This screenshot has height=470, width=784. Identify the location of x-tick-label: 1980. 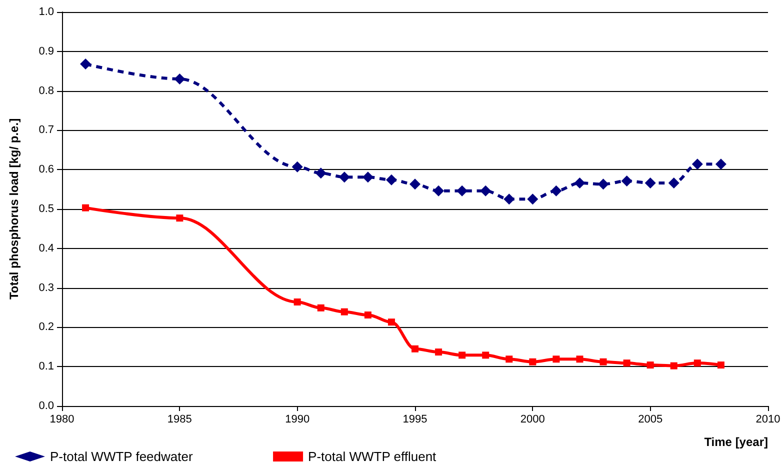
(62, 420).